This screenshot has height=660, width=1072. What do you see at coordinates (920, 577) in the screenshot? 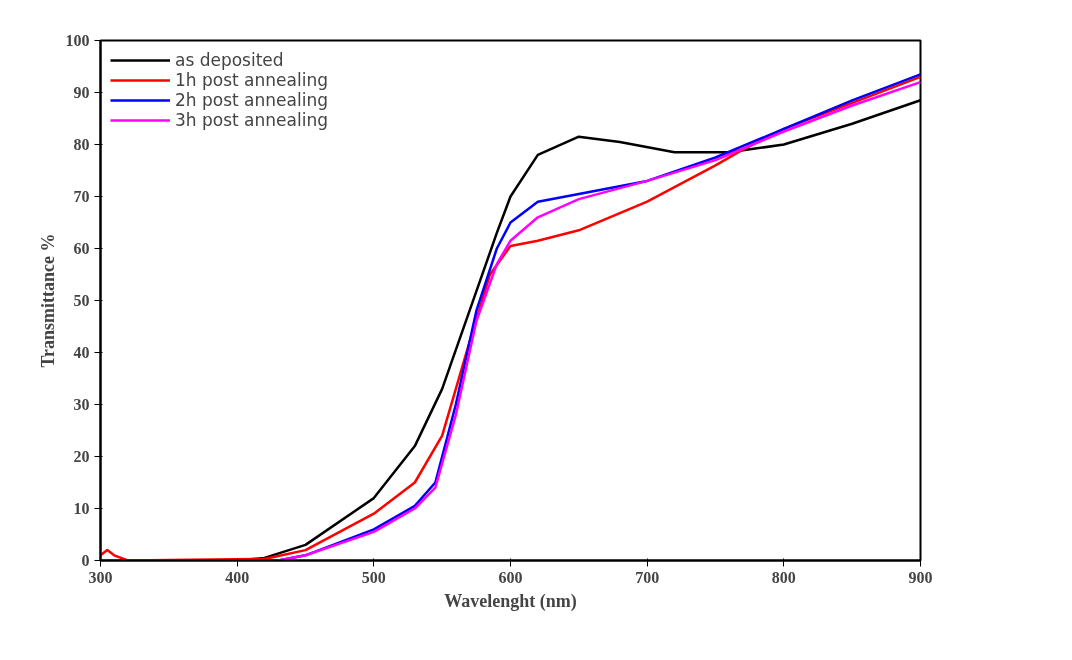
I see `x-tick-label: 900` at bounding box center [920, 577].